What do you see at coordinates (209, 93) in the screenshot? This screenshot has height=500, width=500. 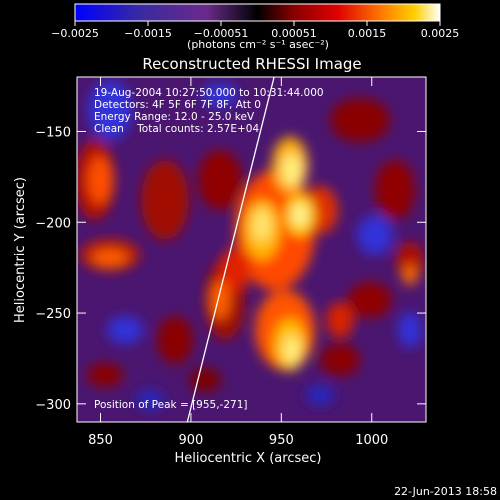 I see `info-time-range: 19-Aug-2004 10:27:50.000 to 10:31:44.000` at bounding box center [209, 93].